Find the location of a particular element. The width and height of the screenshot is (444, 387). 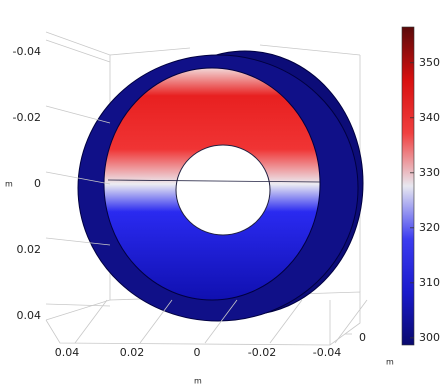

y-tick-label: -0.02 is located at coordinates (27, 117).